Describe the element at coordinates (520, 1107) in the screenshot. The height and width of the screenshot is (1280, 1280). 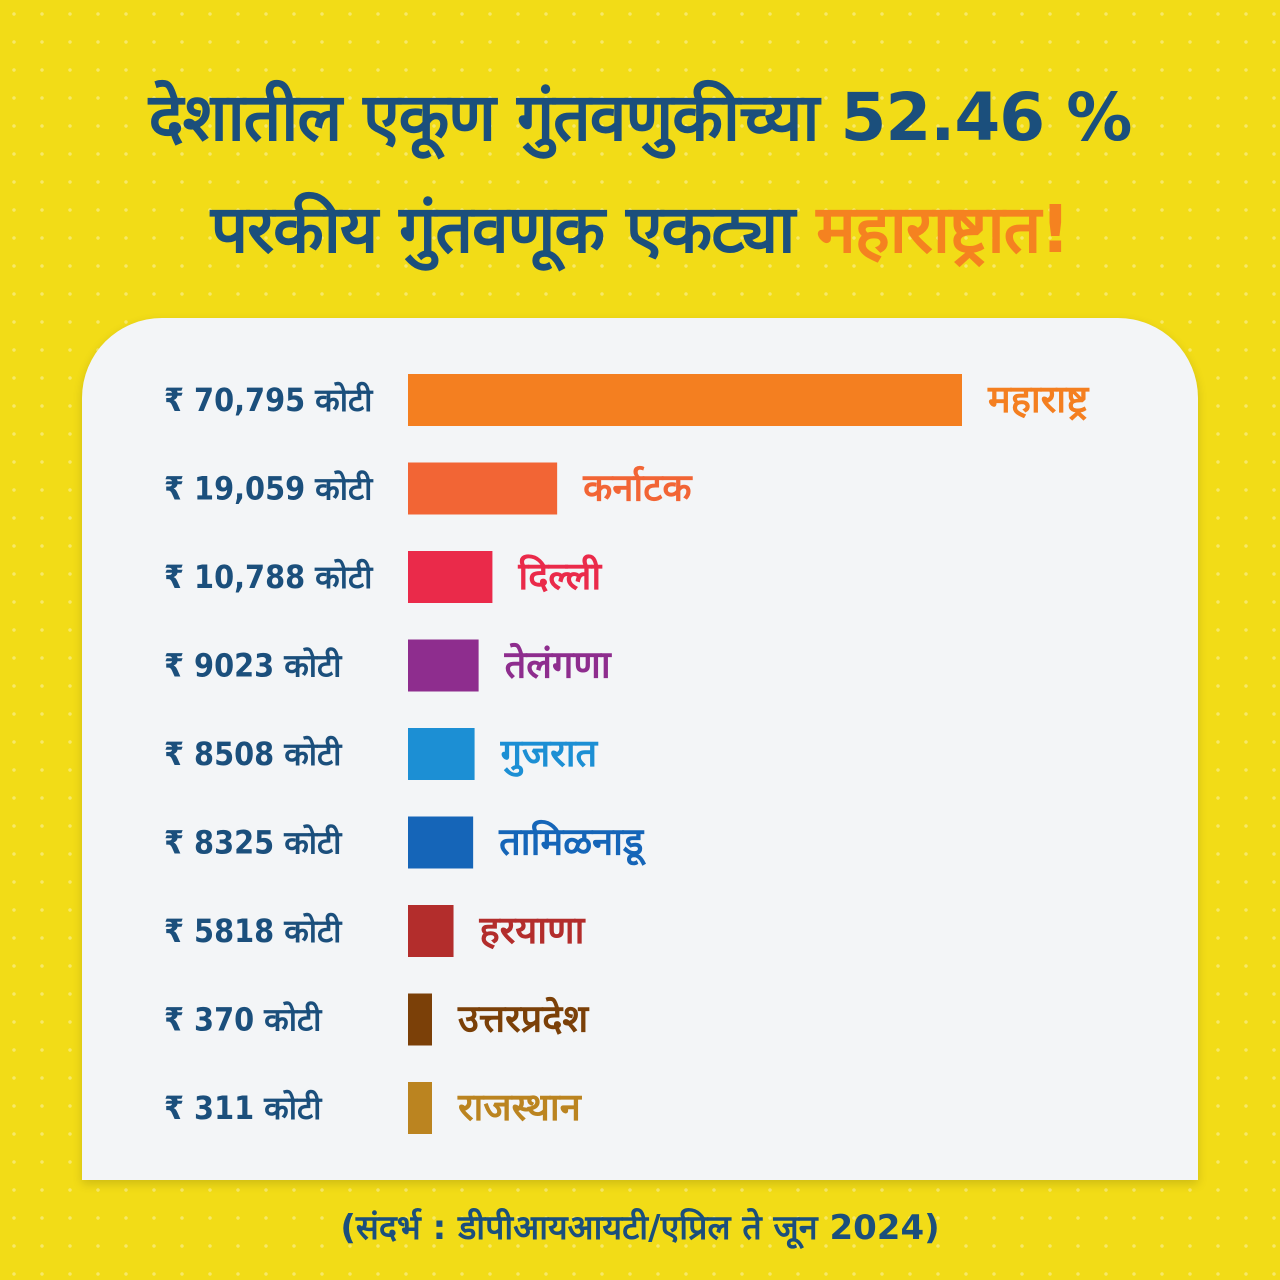
I see `bar-category-label: राजस्थान` at that location.